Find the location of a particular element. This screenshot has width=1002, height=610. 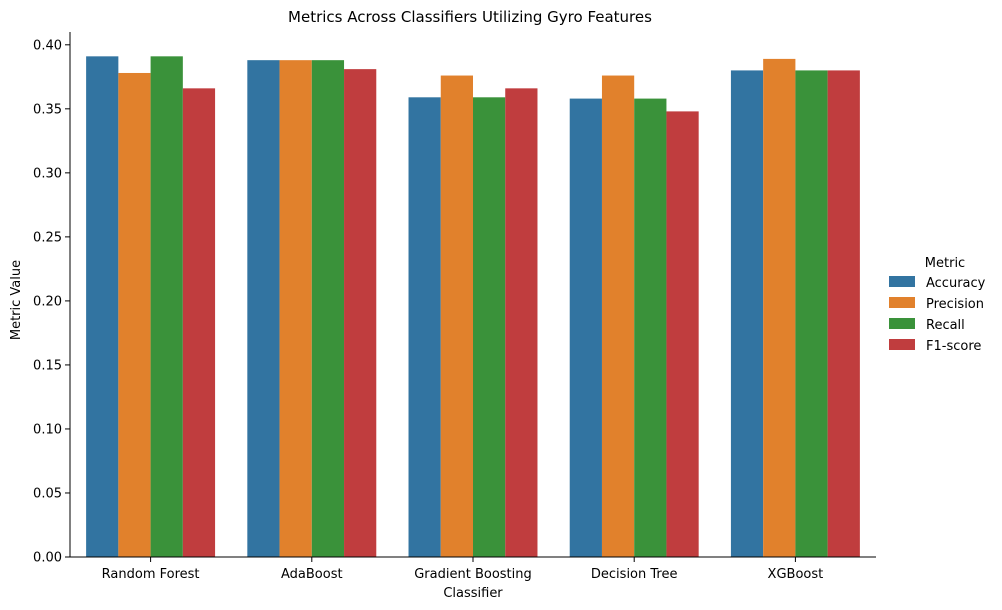

legend-label: F1-score is located at coordinates (953, 346).